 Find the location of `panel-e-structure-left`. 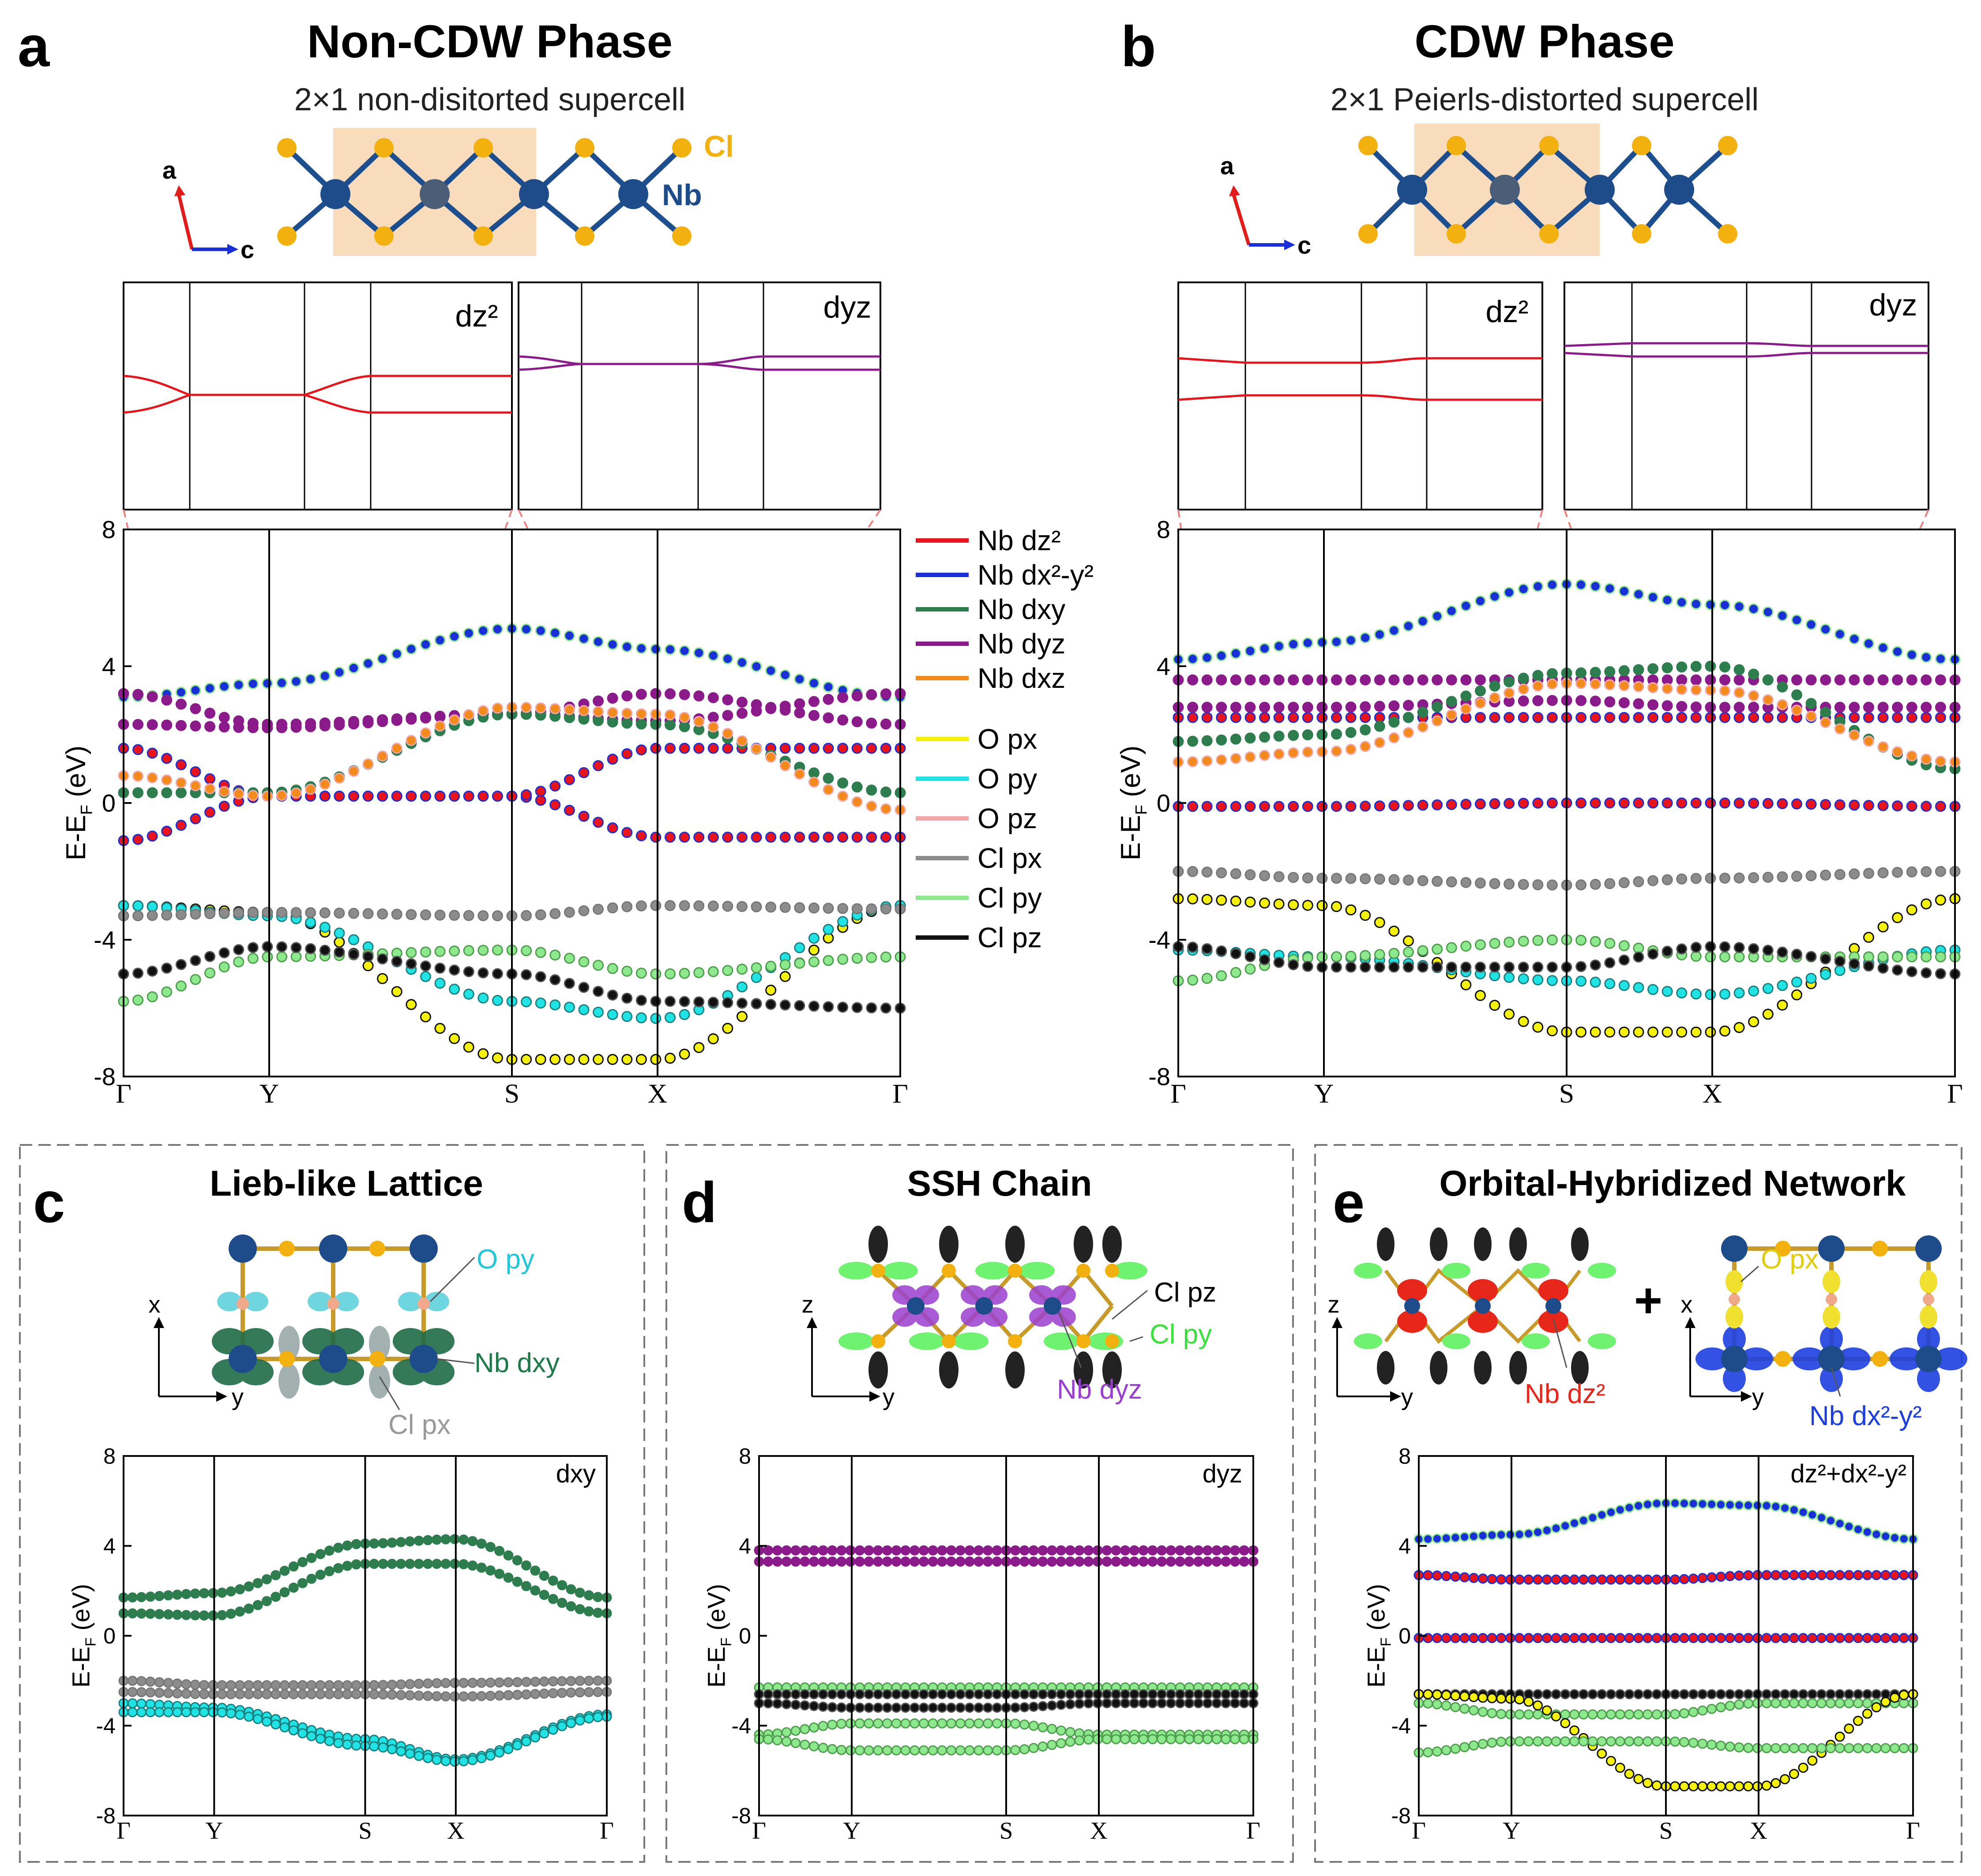

panel-e-structure-left is located at coordinates (1474, 1314).